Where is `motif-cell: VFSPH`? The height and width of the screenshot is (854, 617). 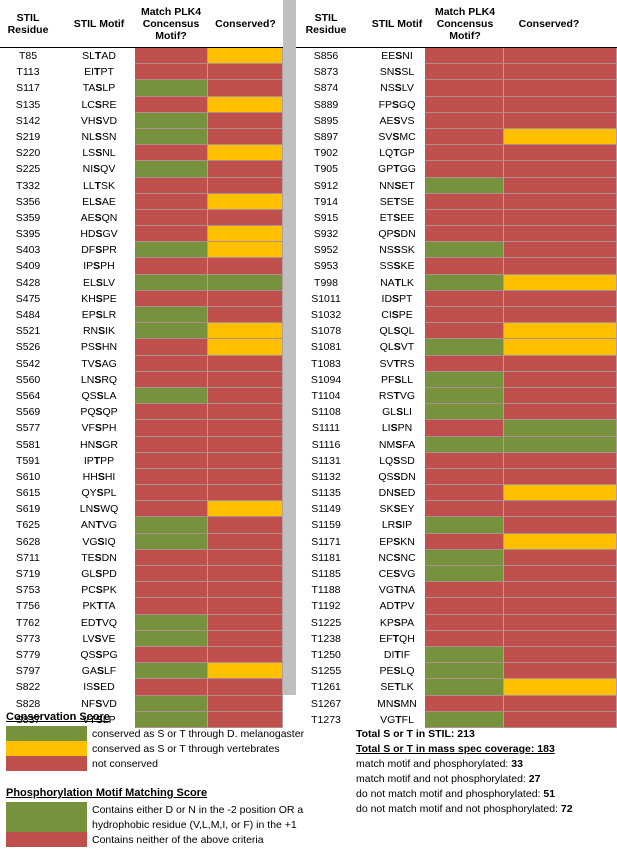
motif-cell: VFSPH is located at coordinates (99, 428).